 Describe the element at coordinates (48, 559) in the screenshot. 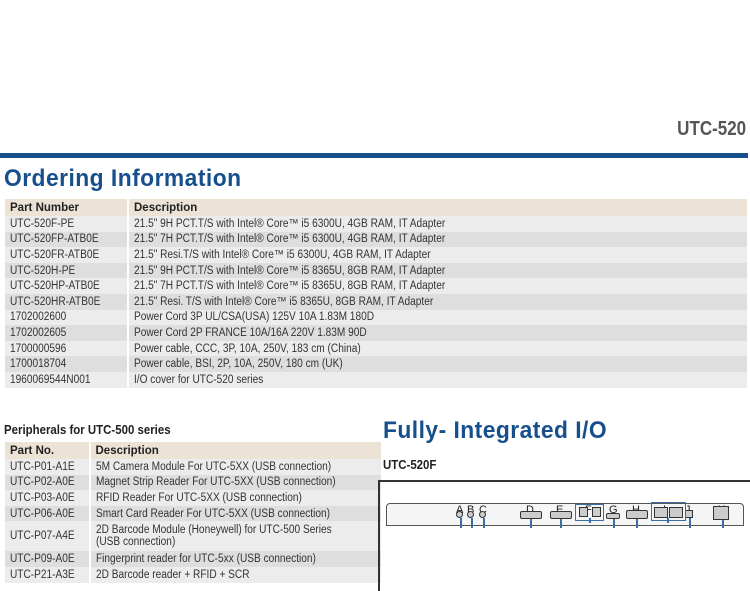

I see `part-number-cell: UTC-P09-A0E` at that location.